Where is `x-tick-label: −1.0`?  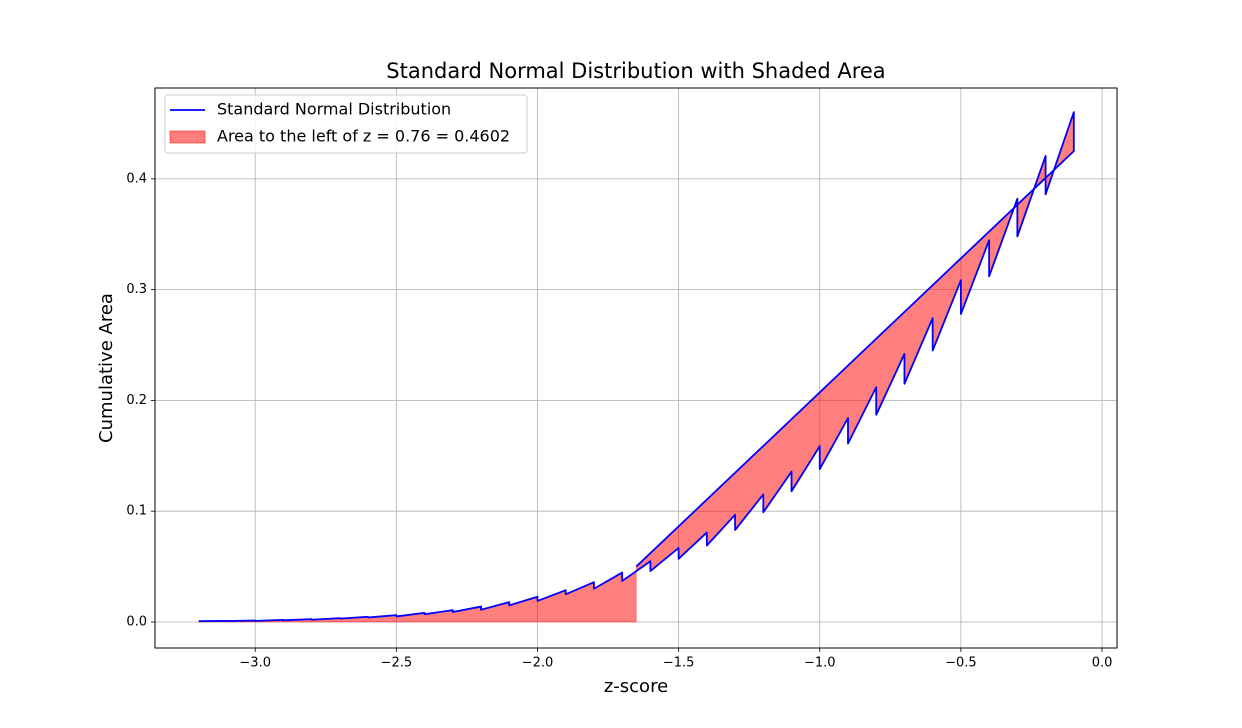 x-tick-label: −1.0 is located at coordinates (820, 663).